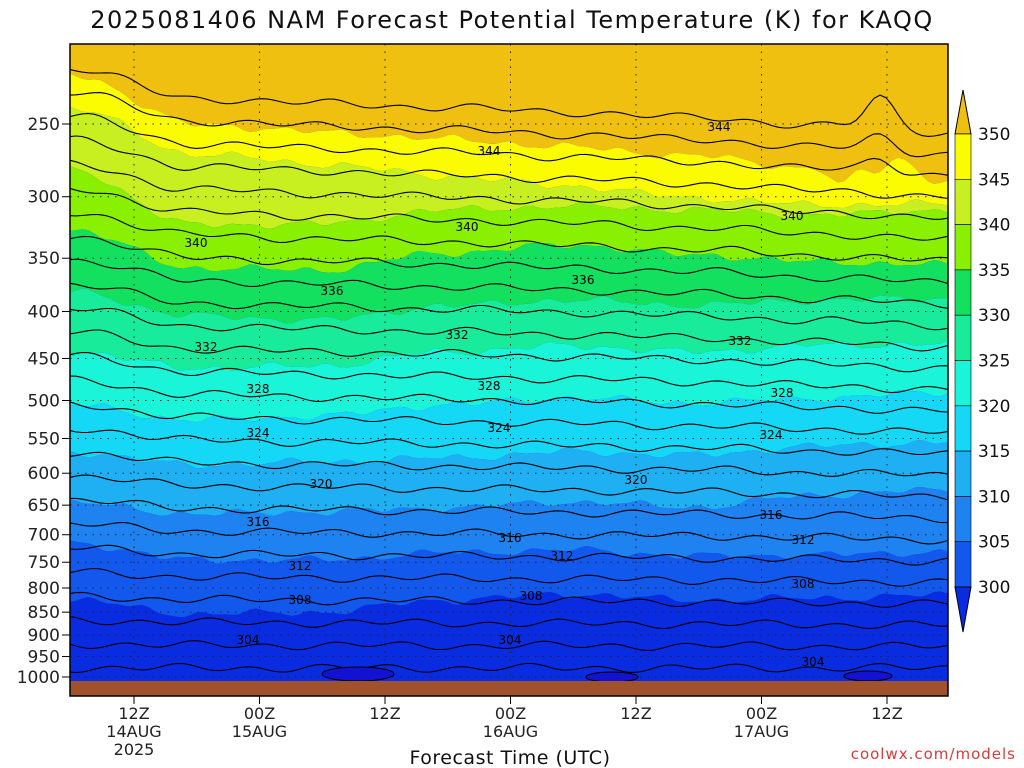 The image size is (1024, 768). I want to click on credit-text: coolwx.com/models, so click(933, 754).